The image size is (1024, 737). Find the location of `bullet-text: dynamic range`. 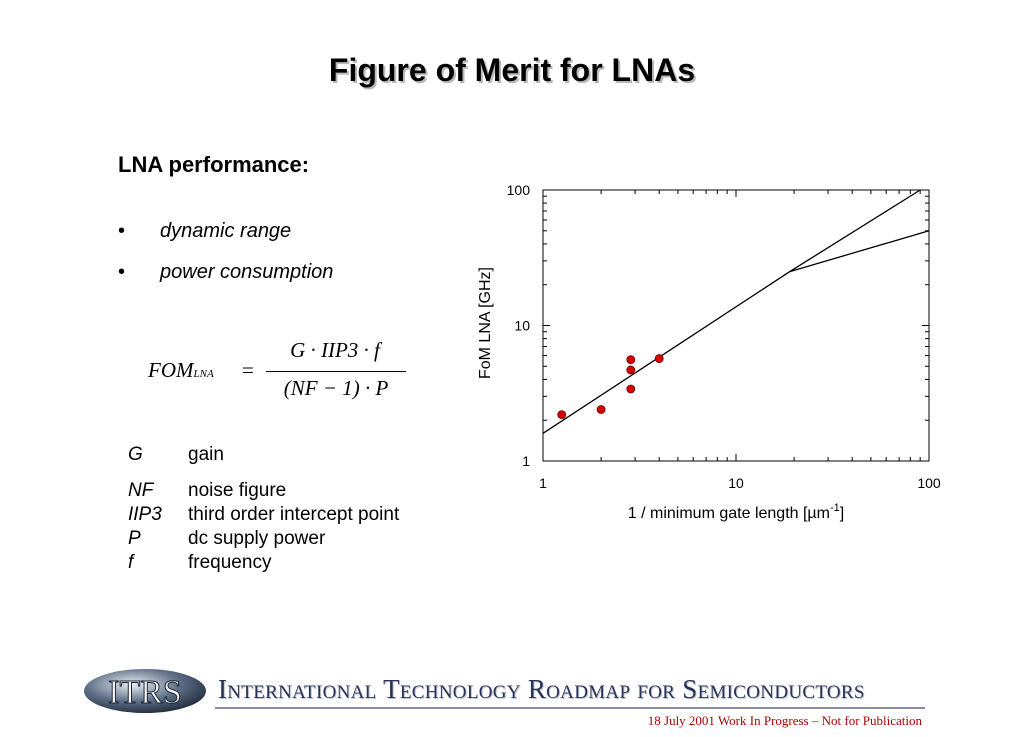

bullet-text: dynamic range is located at coordinates (226, 231).